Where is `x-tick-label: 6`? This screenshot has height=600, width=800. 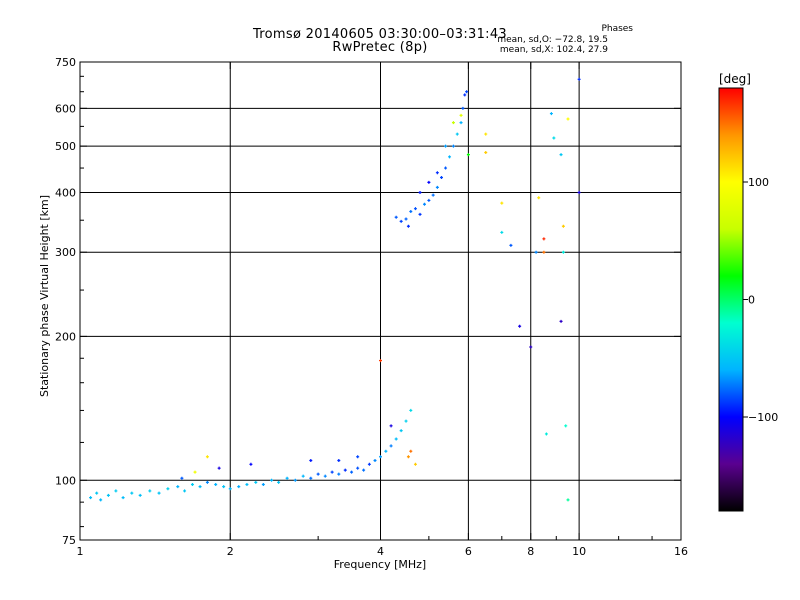 x-tick-label: 6 is located at coordinates (468, 551).